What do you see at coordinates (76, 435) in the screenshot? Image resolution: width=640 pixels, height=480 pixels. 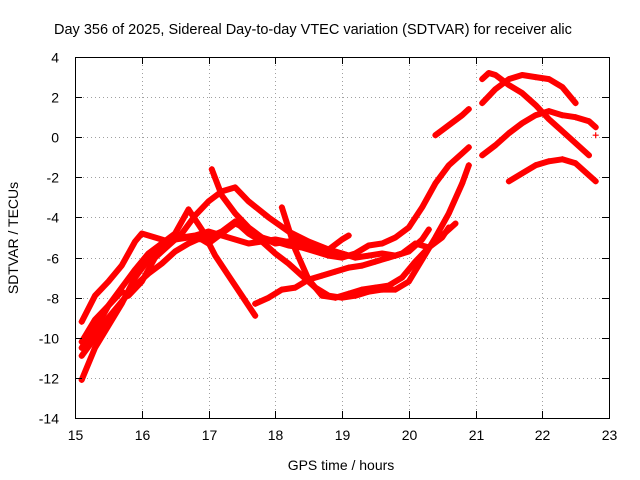 I see `x-tick-label: 15` at bounding box center [76, 435].